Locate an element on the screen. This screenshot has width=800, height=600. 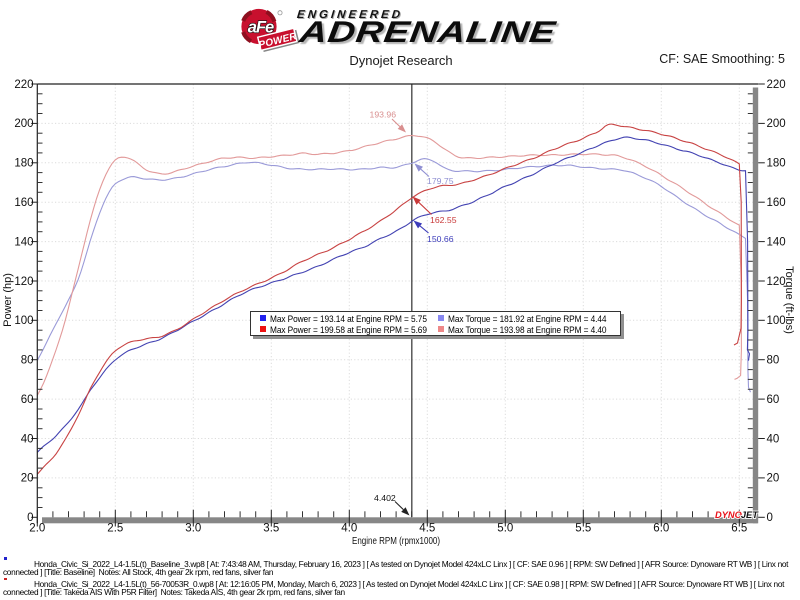
svg-text: Engine RPM (rpmx1000) is located at coordinates (396, 541).